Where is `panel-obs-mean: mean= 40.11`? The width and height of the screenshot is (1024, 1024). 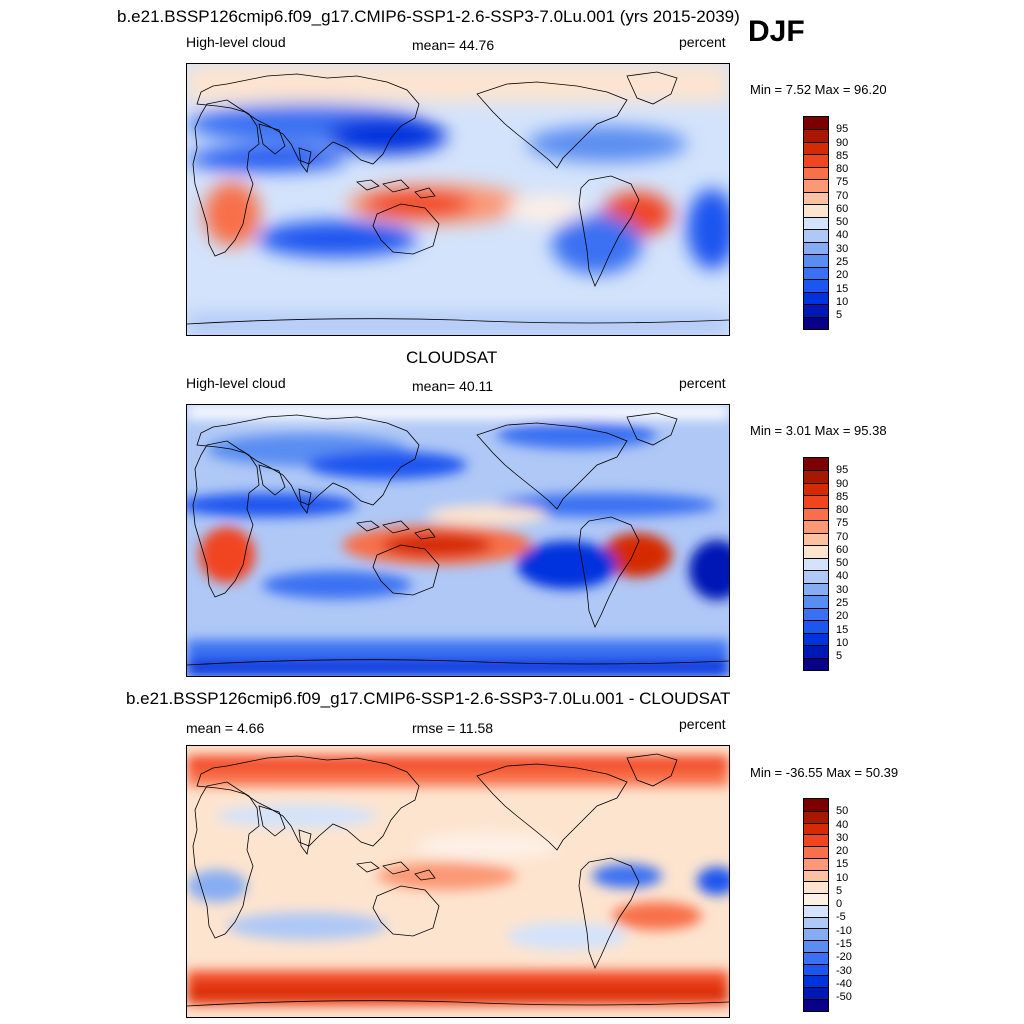 panel-obs-mean: mean= 40.11 is located at coordinates (453, 386).